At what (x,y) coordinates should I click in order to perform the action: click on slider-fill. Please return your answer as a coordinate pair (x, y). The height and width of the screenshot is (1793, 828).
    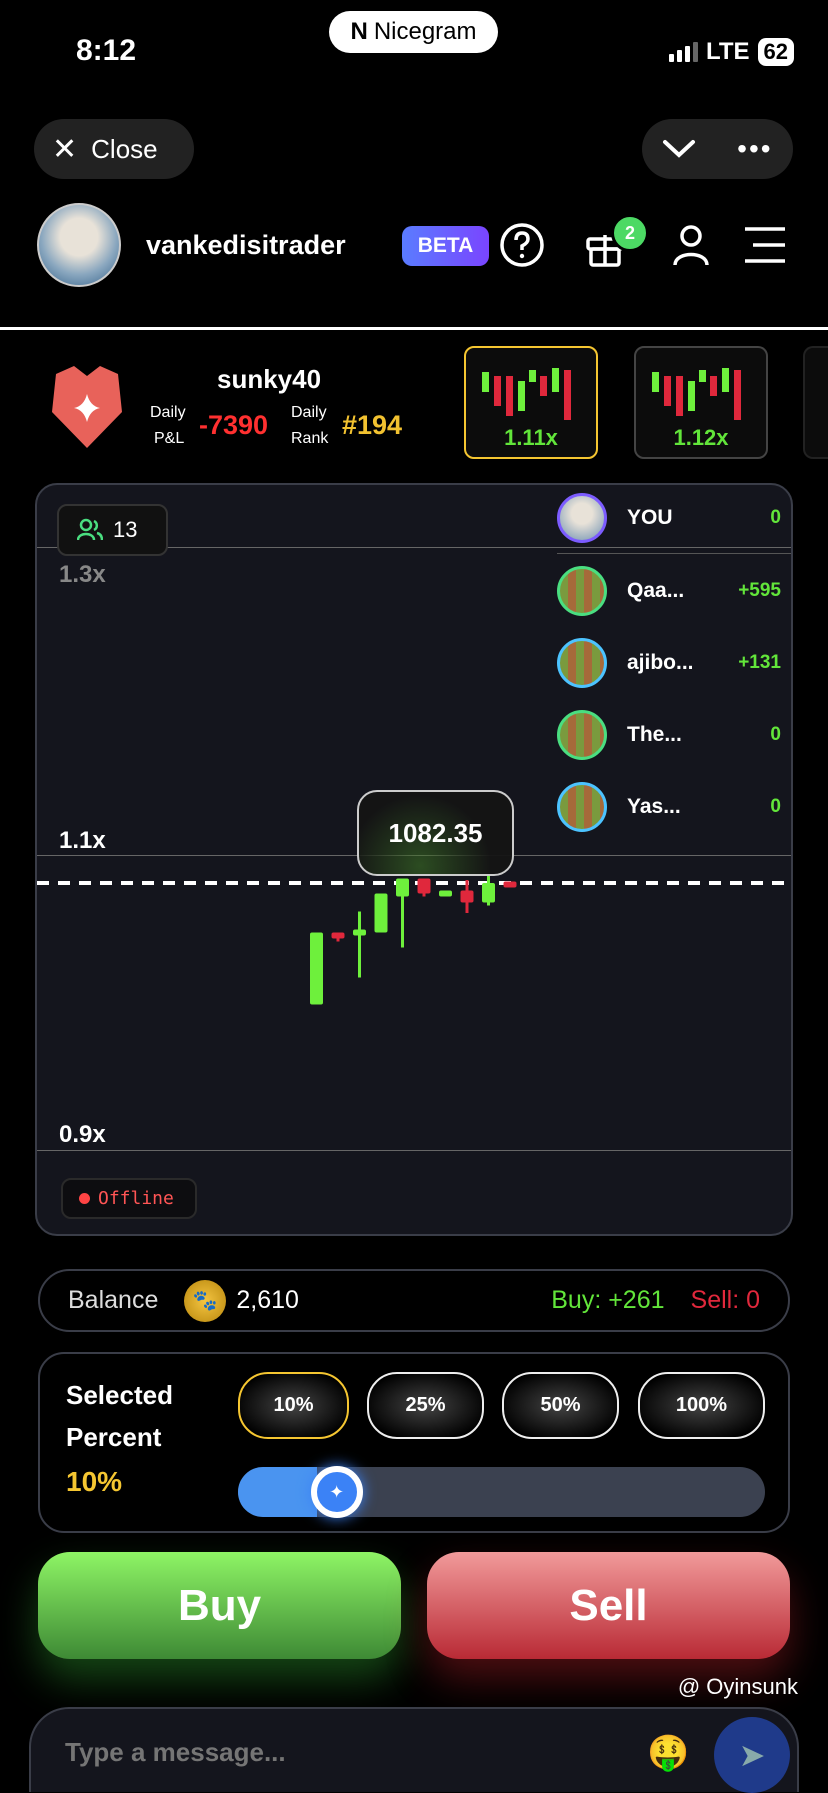
    Looking at the image, I should click on (277, 1492).